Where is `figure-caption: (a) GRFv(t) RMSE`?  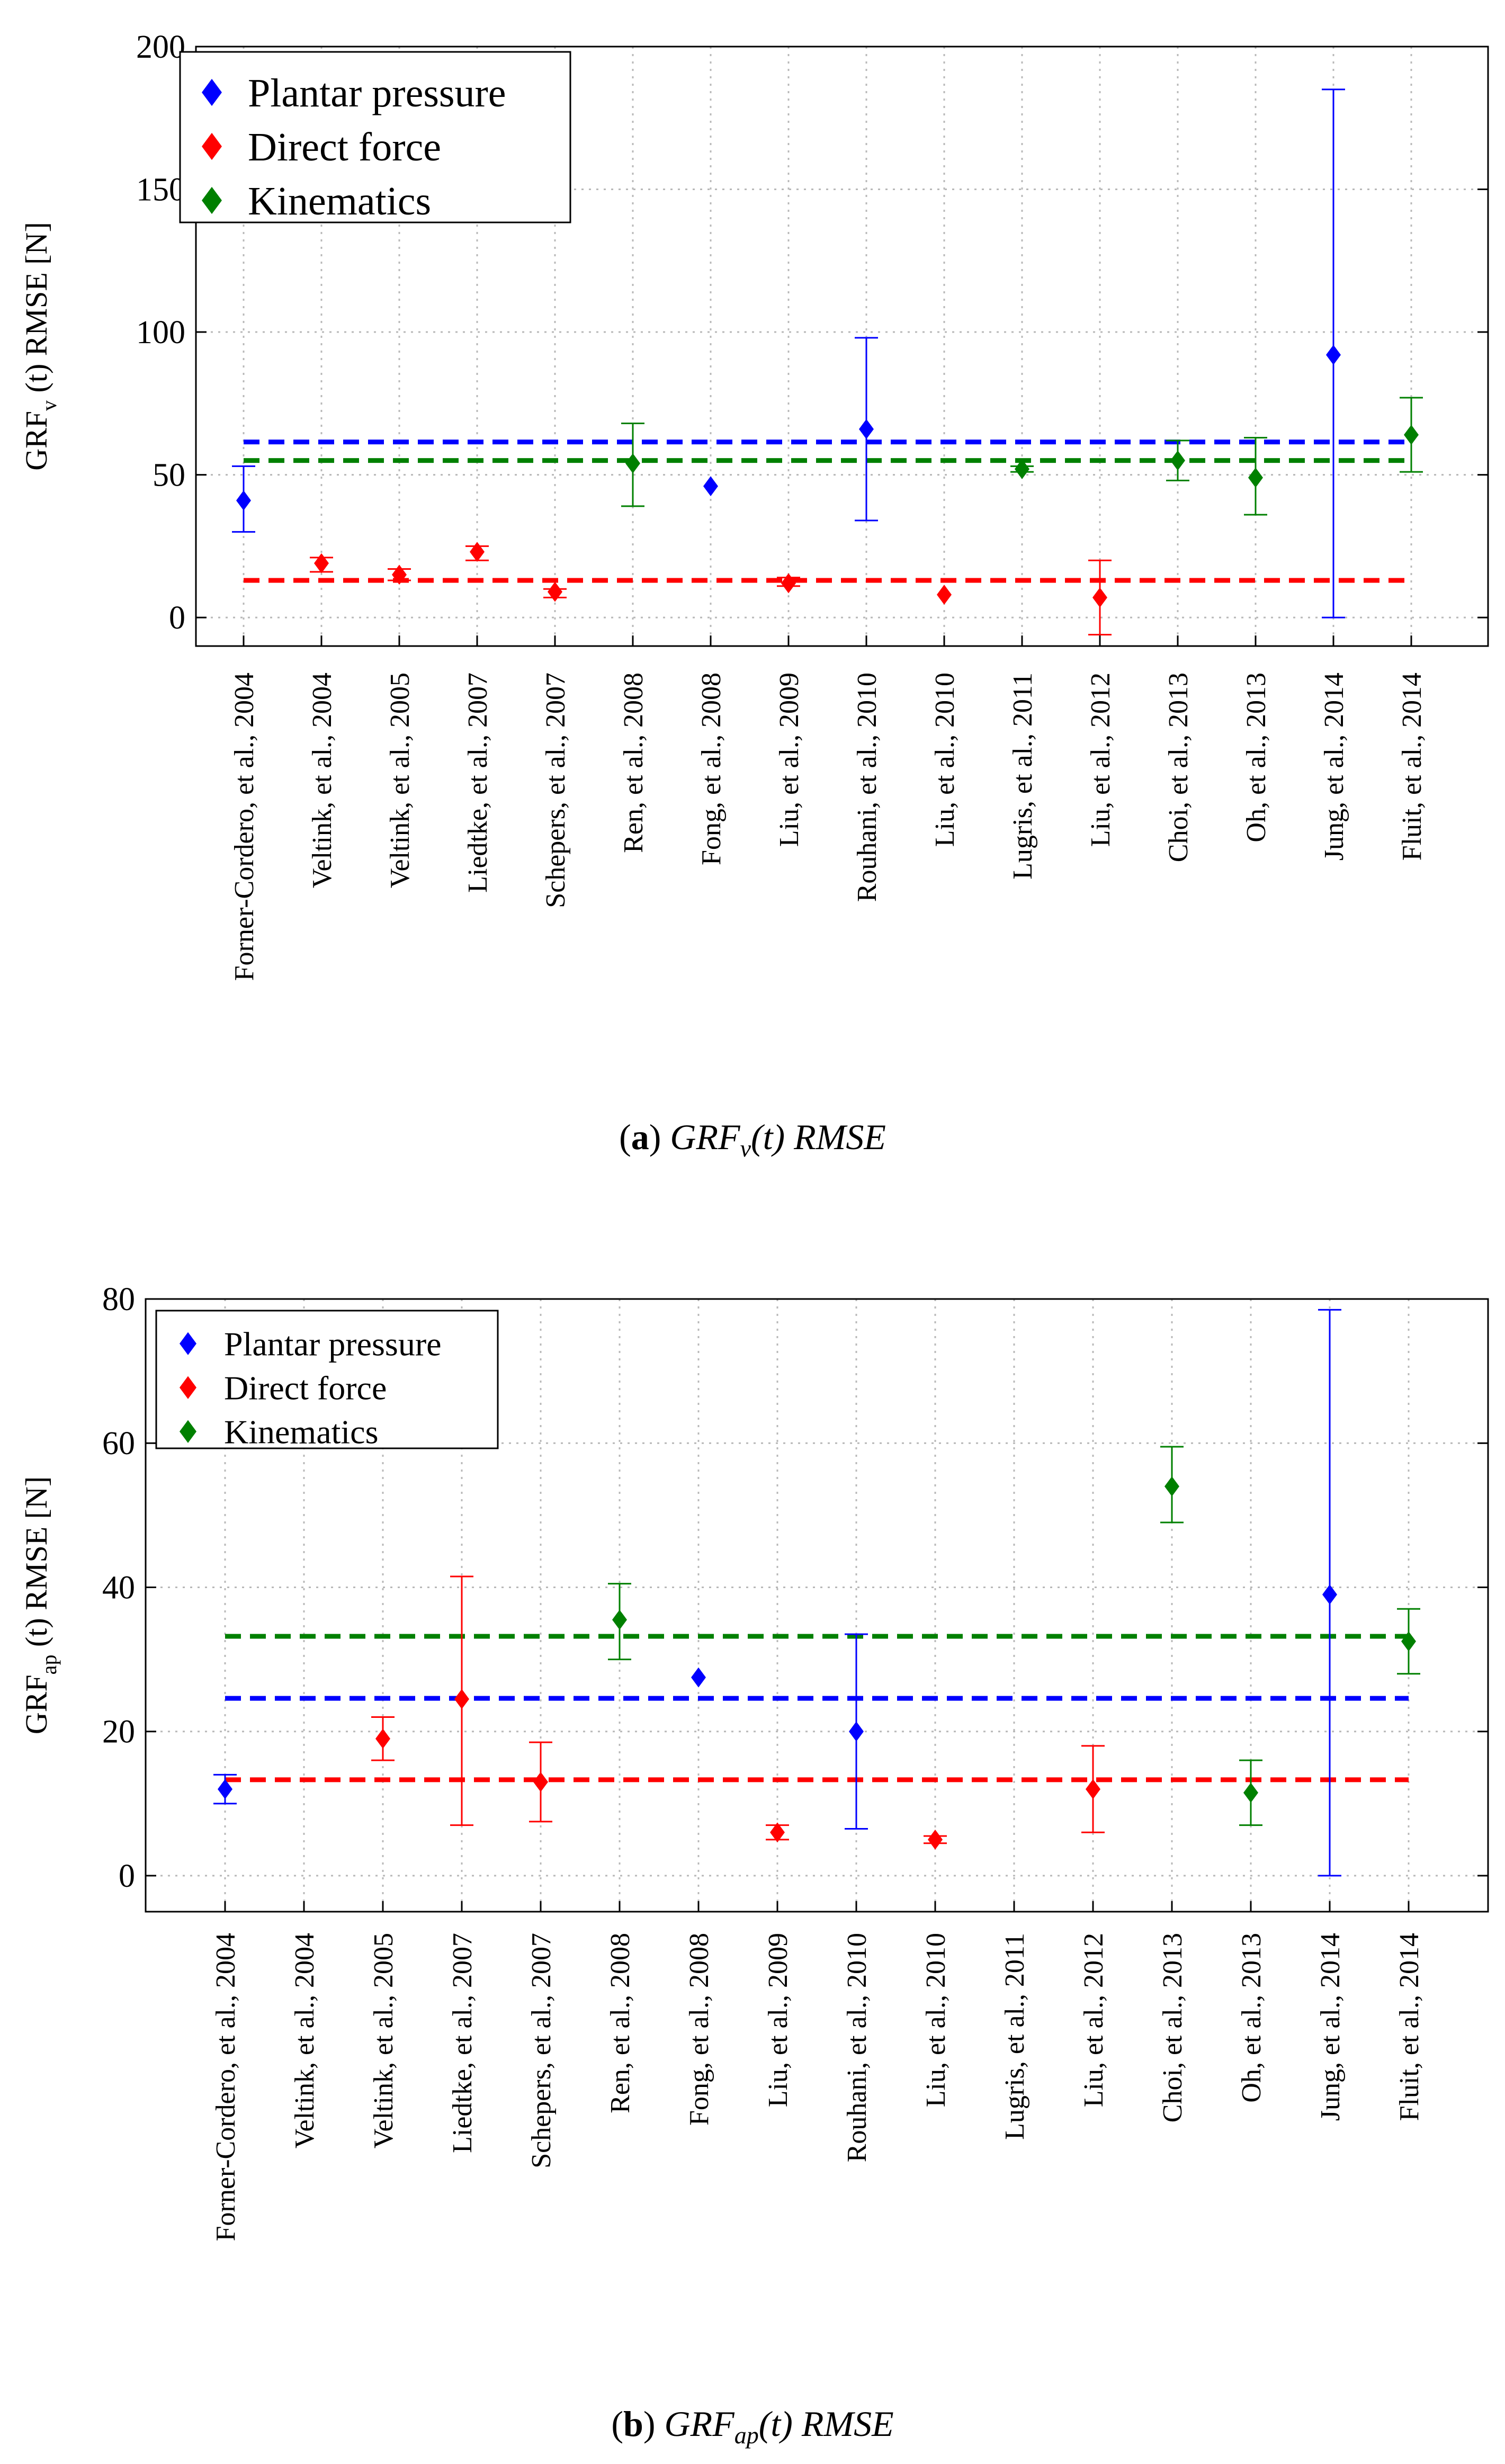 figure-caption: (a) GRFv(t) RMSE is located at coordinates (752, 1139).